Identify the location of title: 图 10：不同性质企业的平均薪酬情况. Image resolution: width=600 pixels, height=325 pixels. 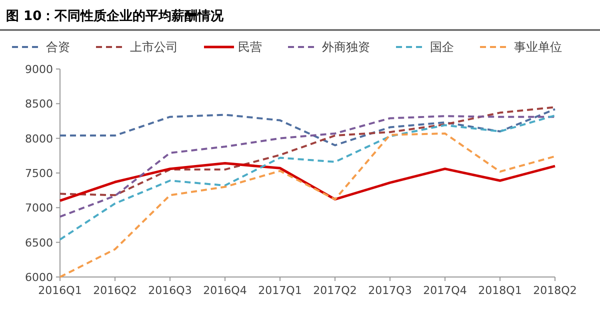
(115, 16).